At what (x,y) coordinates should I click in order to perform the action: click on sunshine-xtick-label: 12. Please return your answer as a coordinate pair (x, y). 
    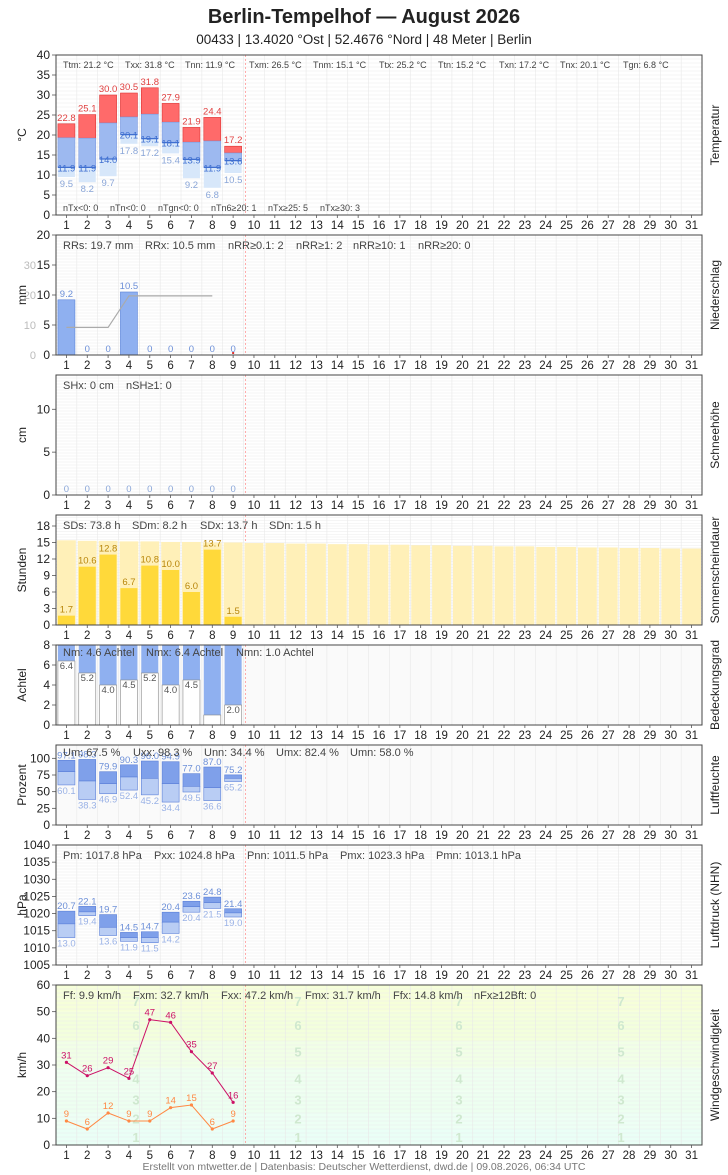
    Looking at the image, I should click on (295, 636).